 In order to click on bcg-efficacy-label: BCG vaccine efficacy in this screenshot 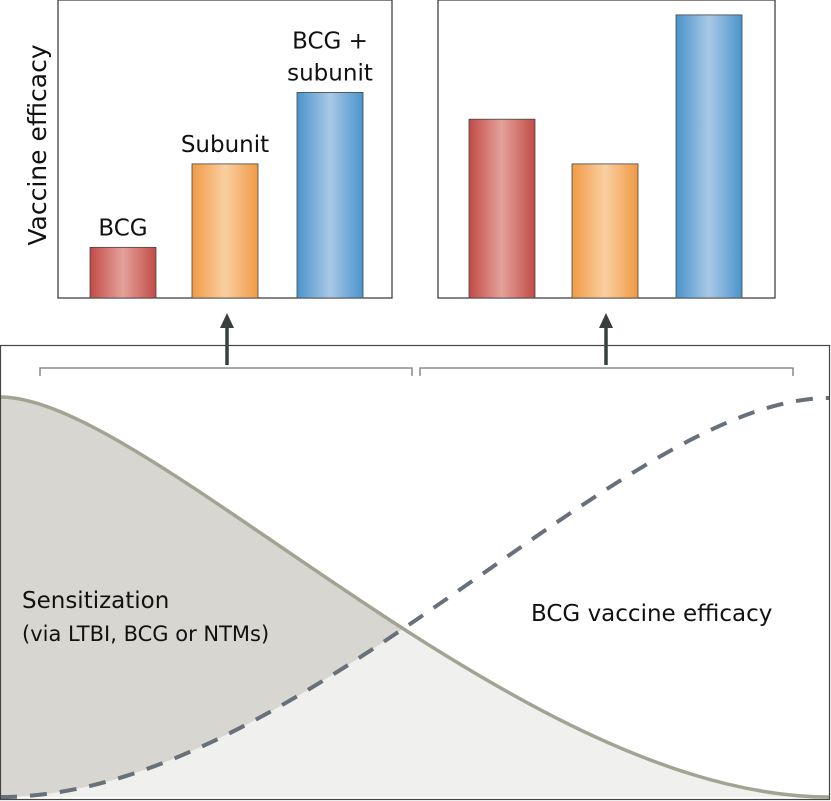, I will do `click(651, 614)`.